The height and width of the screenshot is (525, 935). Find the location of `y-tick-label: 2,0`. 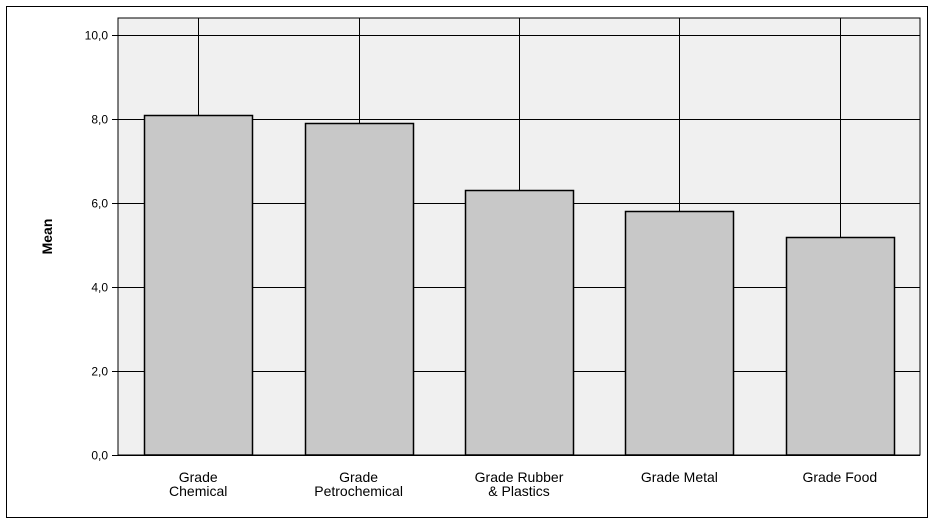

y-tick-label: 2,0 is located at coordinates (99, 372).